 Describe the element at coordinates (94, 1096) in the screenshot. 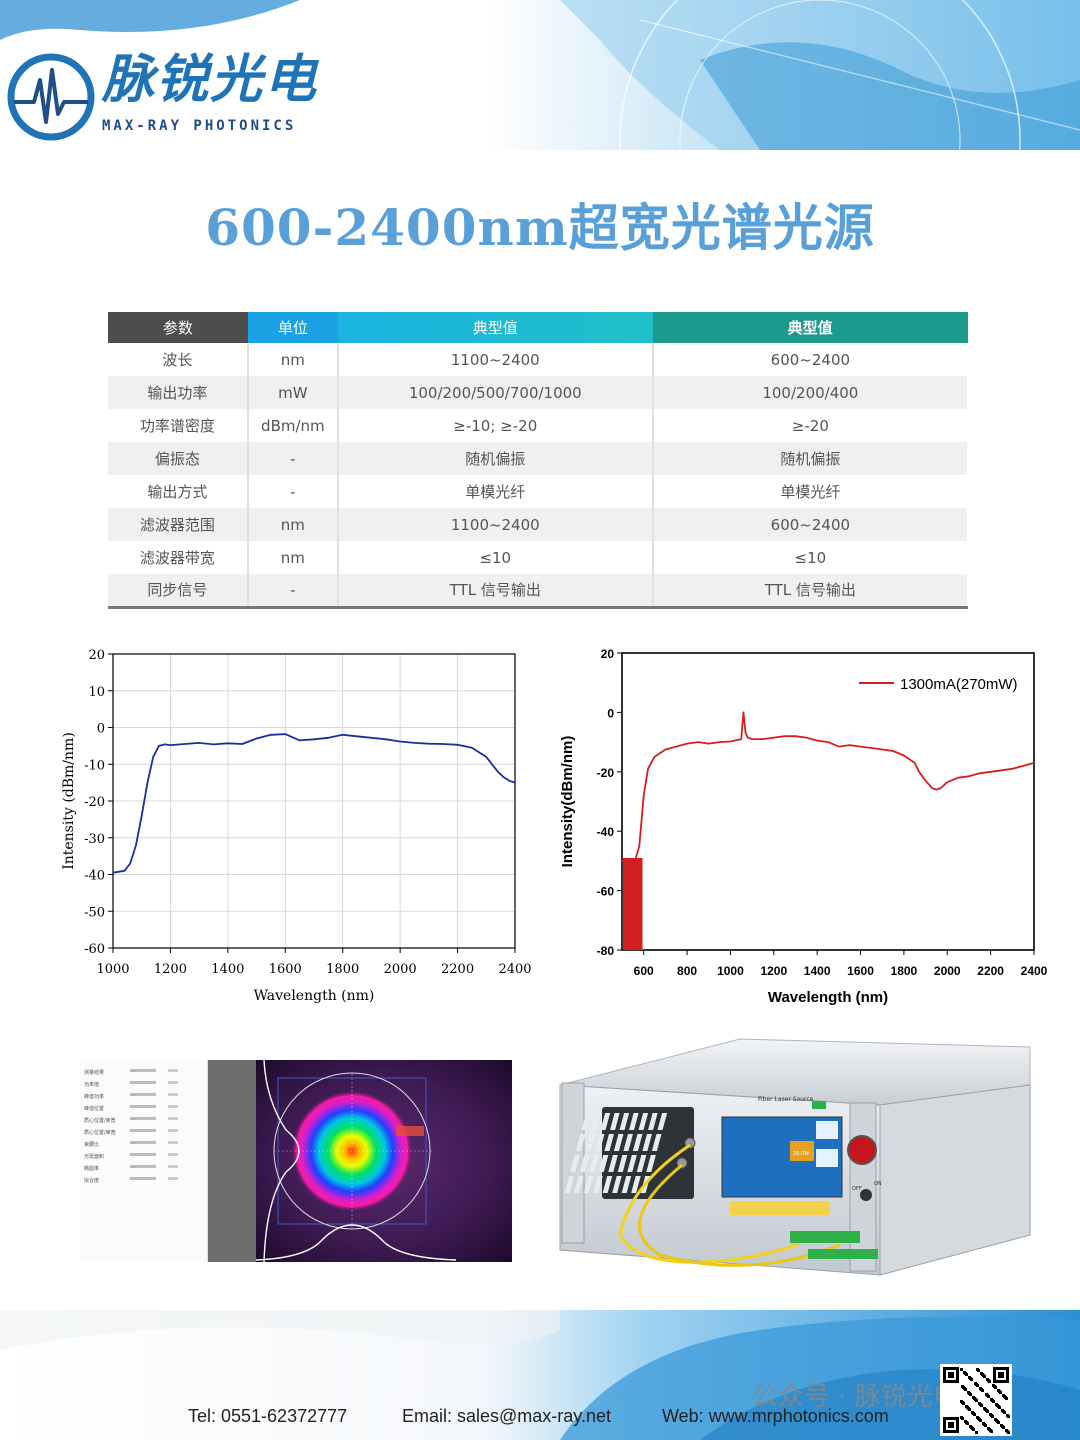

I see `measurement-label: 峰值功率` at that location.